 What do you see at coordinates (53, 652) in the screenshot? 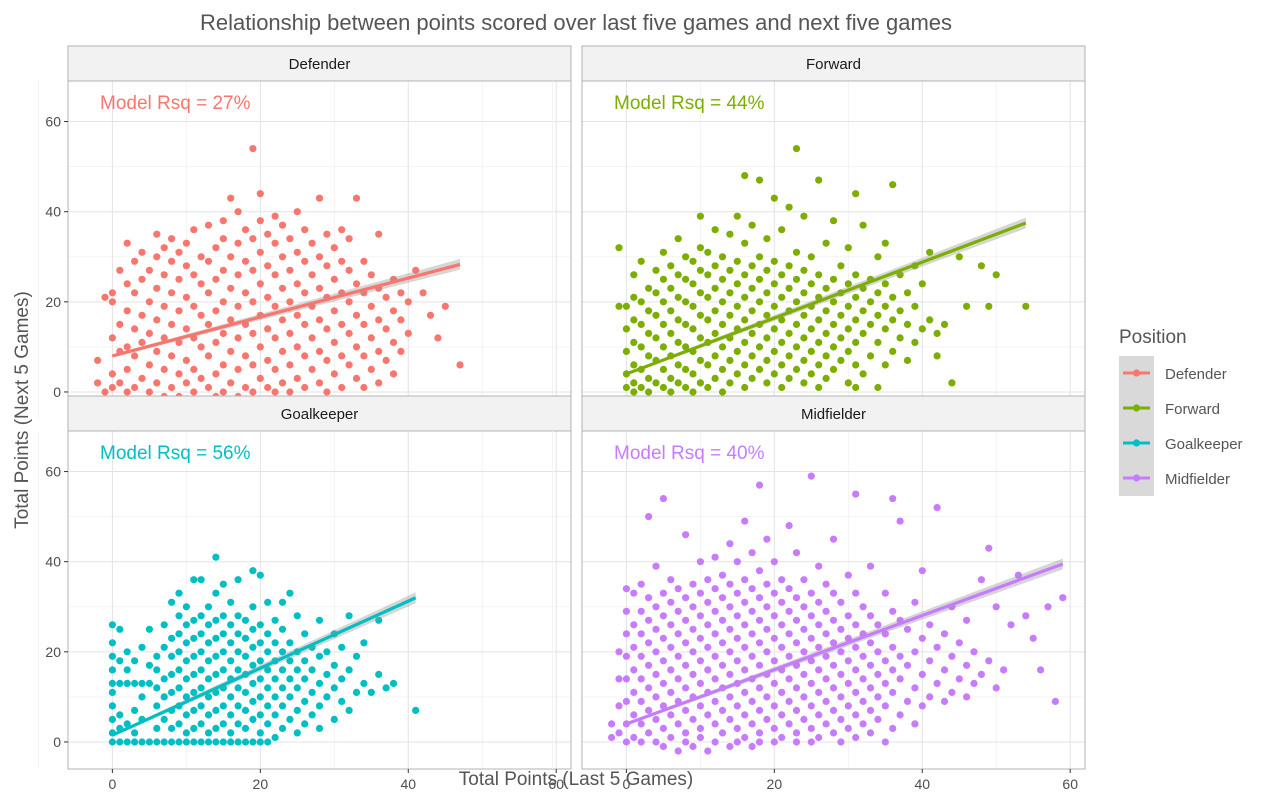
I see `y-tick-label: 20` at bounding box center [53, 652].